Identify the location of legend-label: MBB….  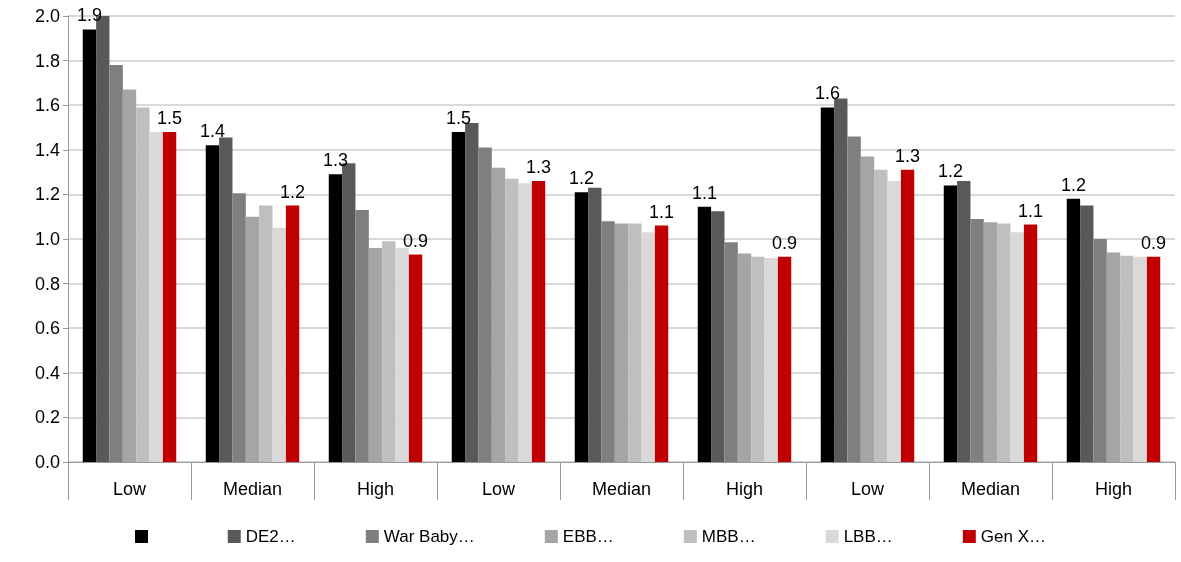
(728, 536).